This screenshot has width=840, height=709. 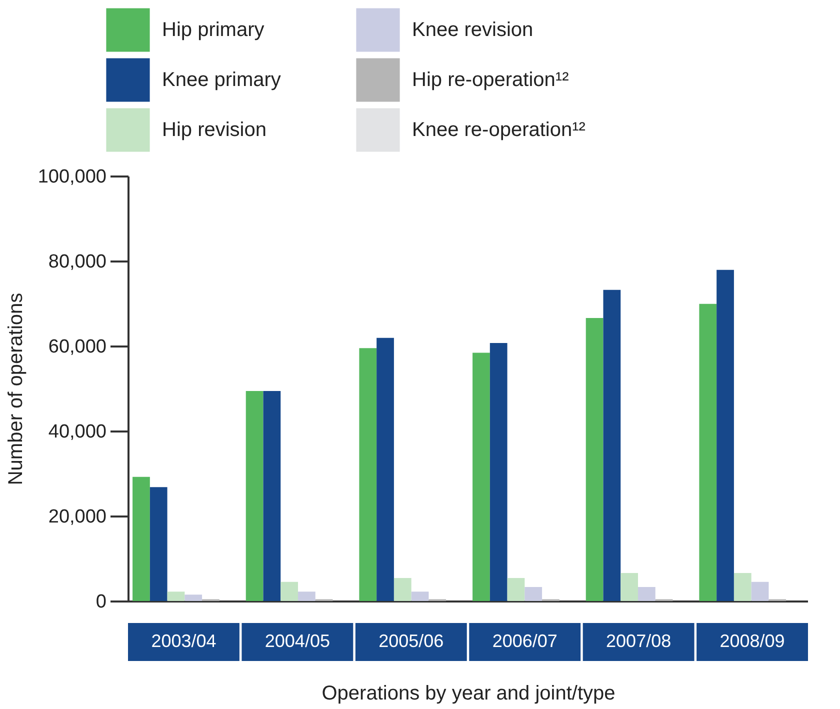 I want to click on x-tick-label: 2008/09, so click(x=752, y=641).